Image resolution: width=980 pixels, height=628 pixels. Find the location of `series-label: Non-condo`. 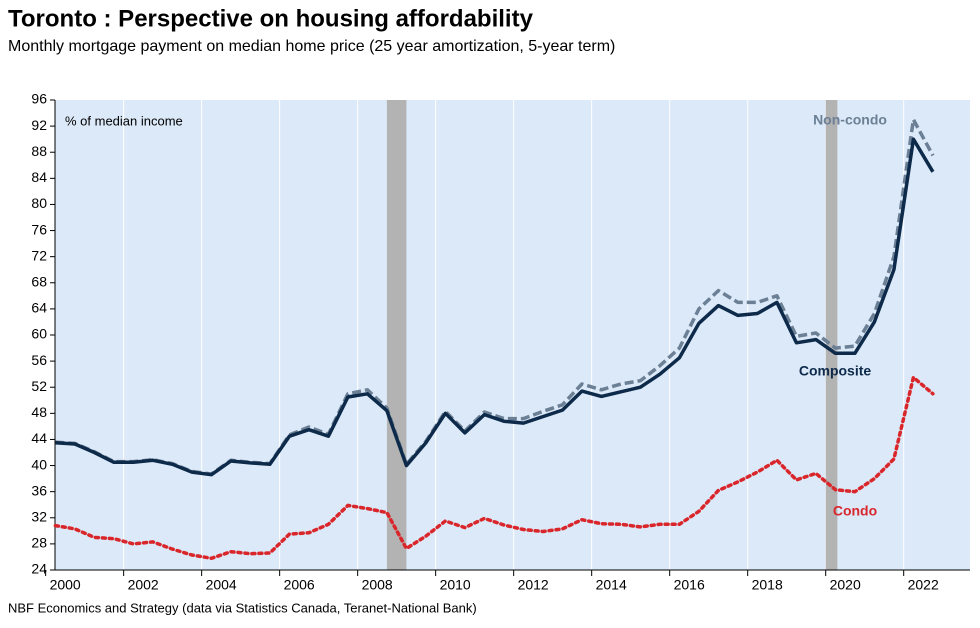

series-label: Non-condo is located at coordinates (850, 120).